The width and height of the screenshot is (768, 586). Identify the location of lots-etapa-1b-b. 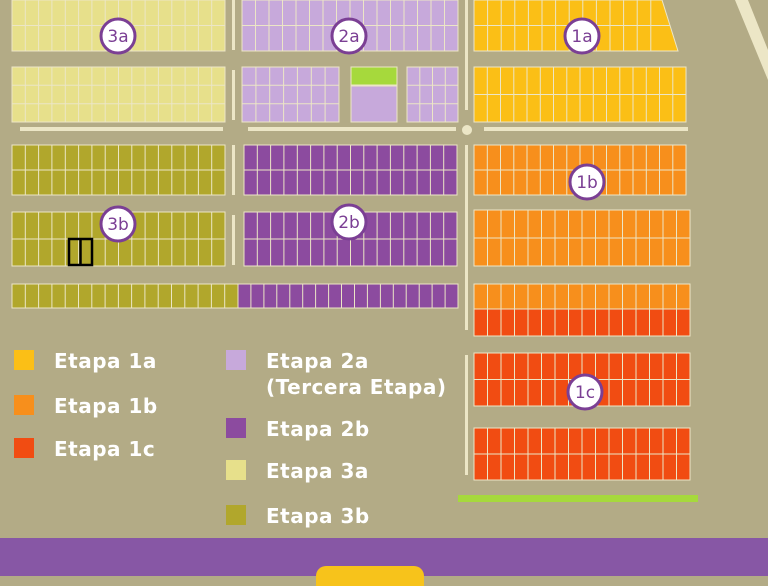
(582, 238).